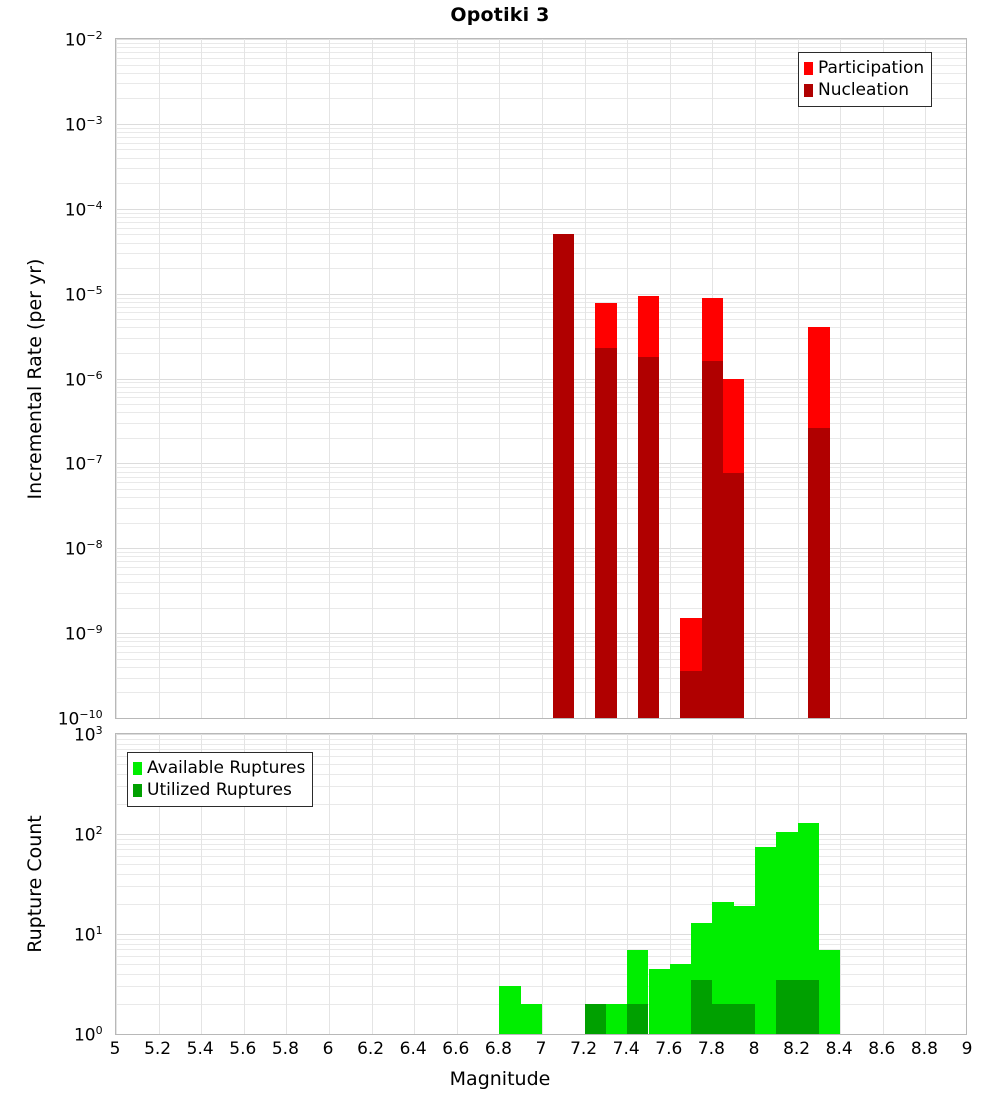 This screenshot has width=1000, height=1100. Describe the element at coordinates (797, 1049) in the screenshot. I see `x-axis-tick-label: 8.2` at that location.